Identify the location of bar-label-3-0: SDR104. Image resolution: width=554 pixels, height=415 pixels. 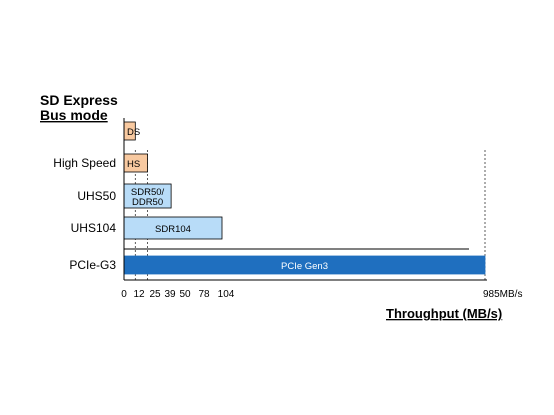
(173, 229).